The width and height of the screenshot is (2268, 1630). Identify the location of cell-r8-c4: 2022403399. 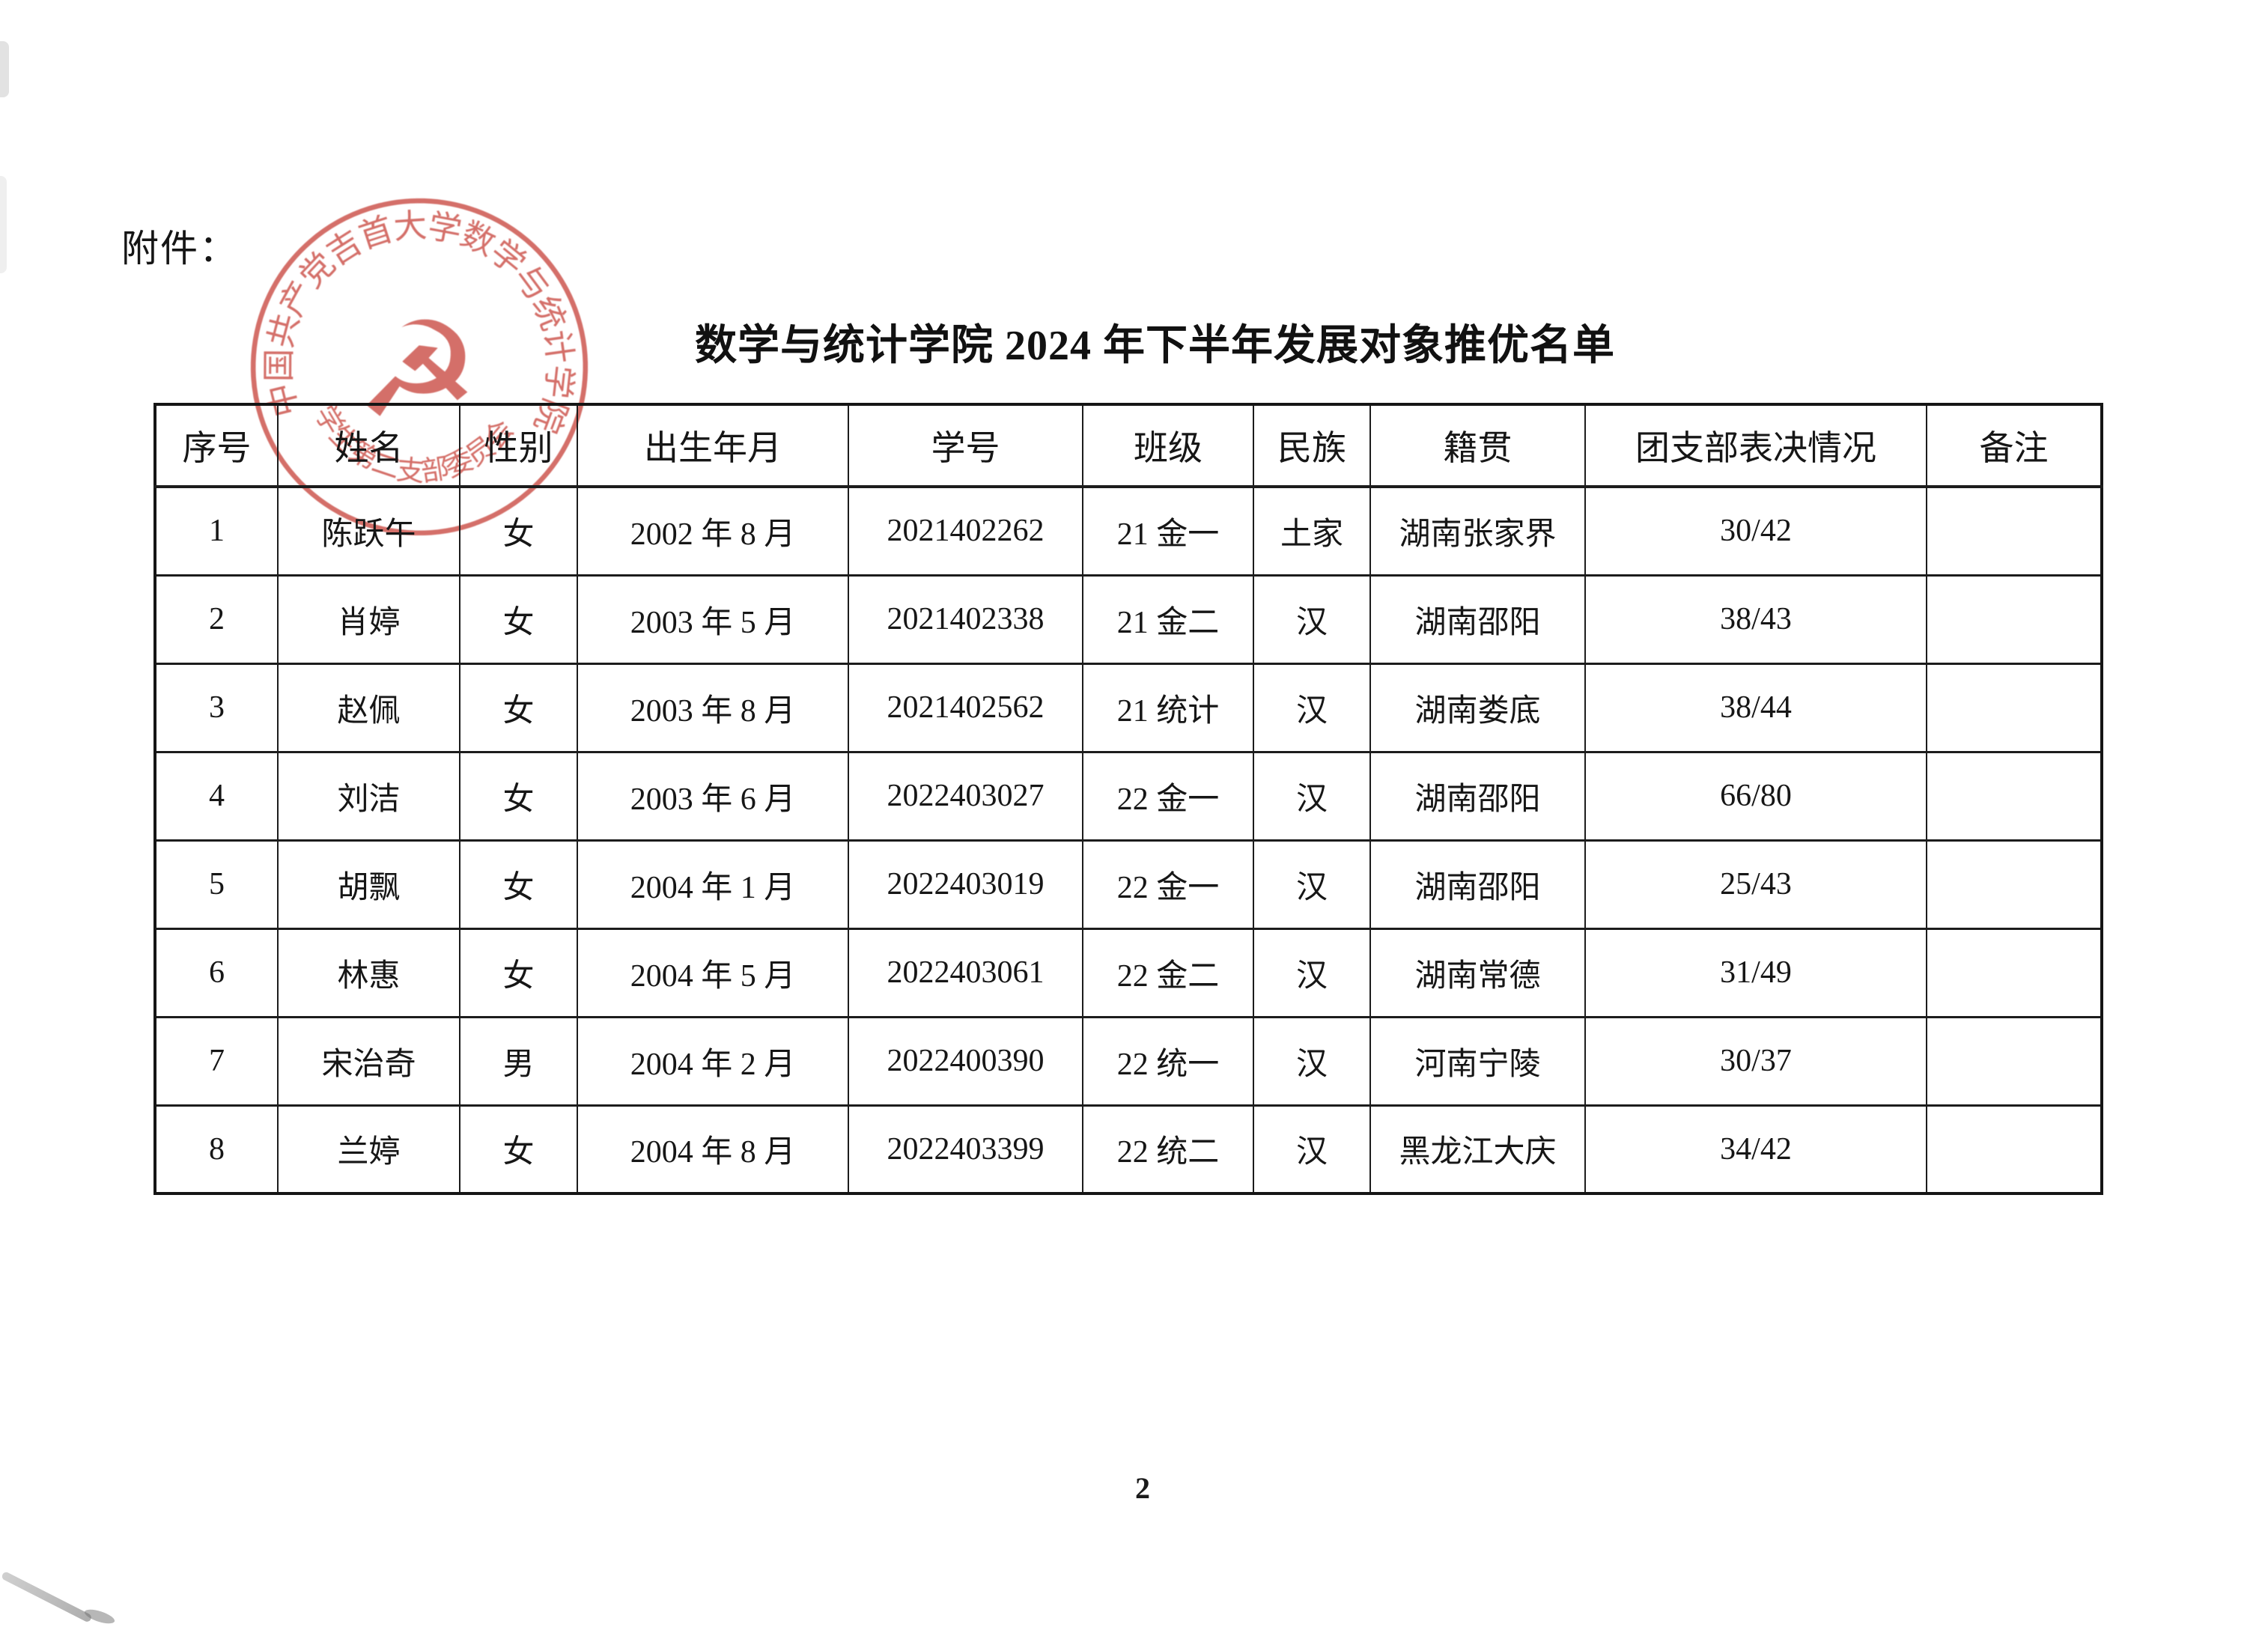
(965, 1149).